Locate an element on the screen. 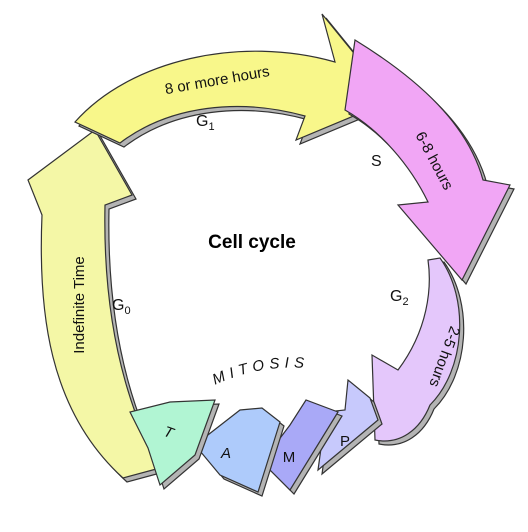 The image size is (528, 532). metaphase-label: M is located at coordinates (289, 457).